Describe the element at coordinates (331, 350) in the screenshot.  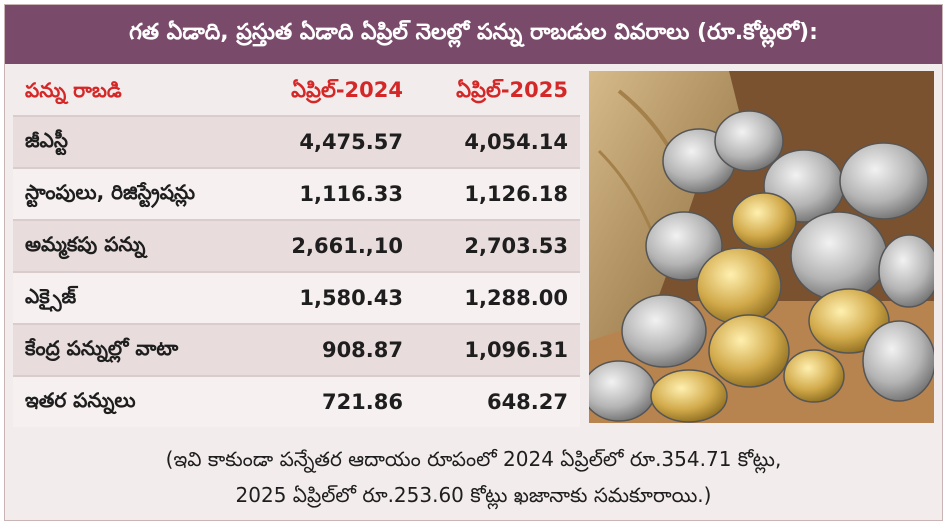
I see `value-apr-2024: 908.87` at that location.